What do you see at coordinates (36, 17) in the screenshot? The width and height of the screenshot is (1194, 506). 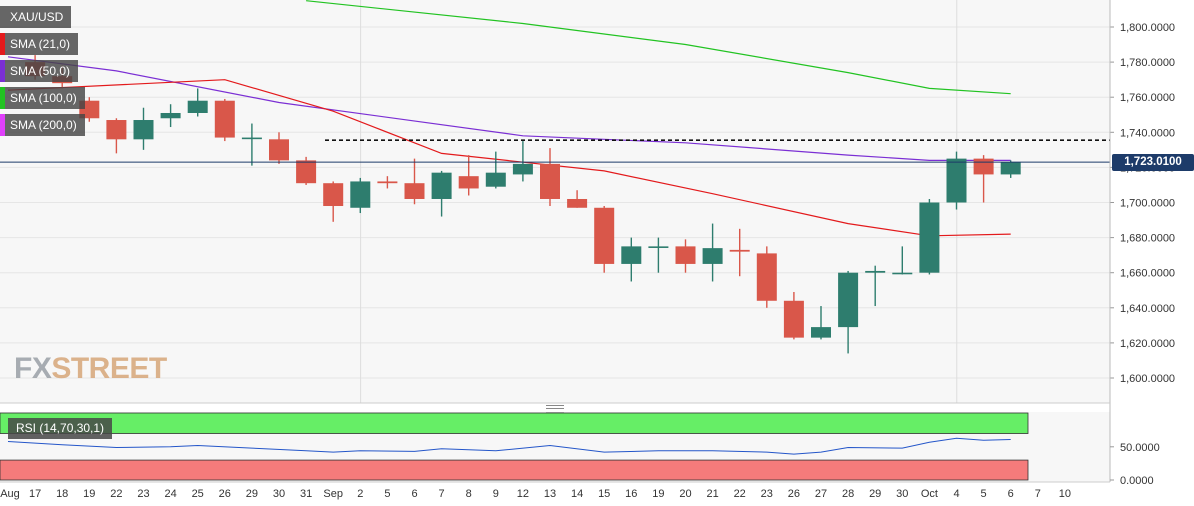 I see `symbol-label: XAU/USD` at bounding box center [36, 17].